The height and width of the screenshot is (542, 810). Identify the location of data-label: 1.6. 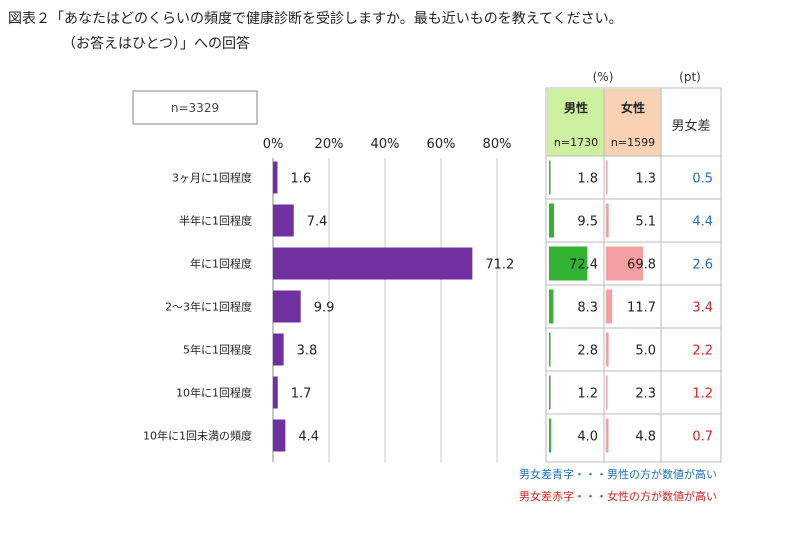
(300, 179).